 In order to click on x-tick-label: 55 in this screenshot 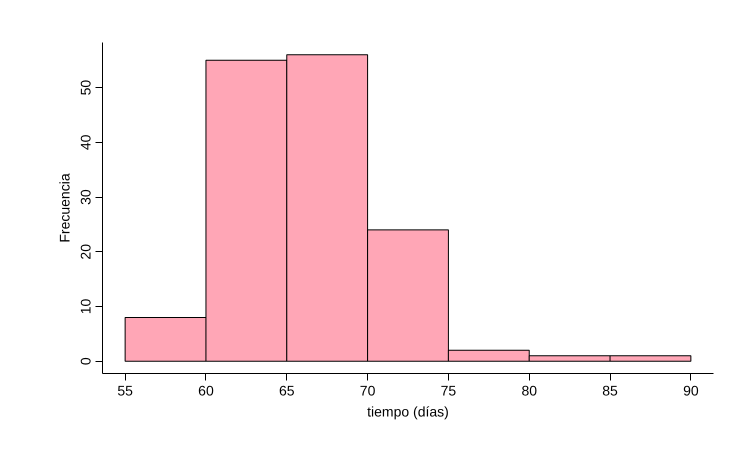, I will do `click(125, 390)`.